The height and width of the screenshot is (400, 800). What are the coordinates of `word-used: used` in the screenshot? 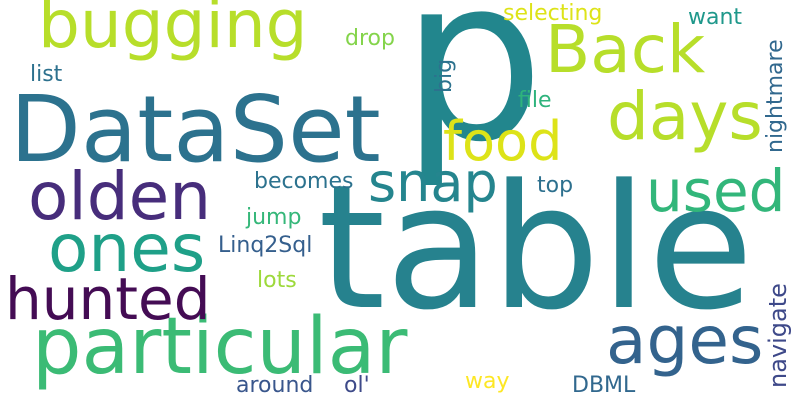 It's located at (716, 191).